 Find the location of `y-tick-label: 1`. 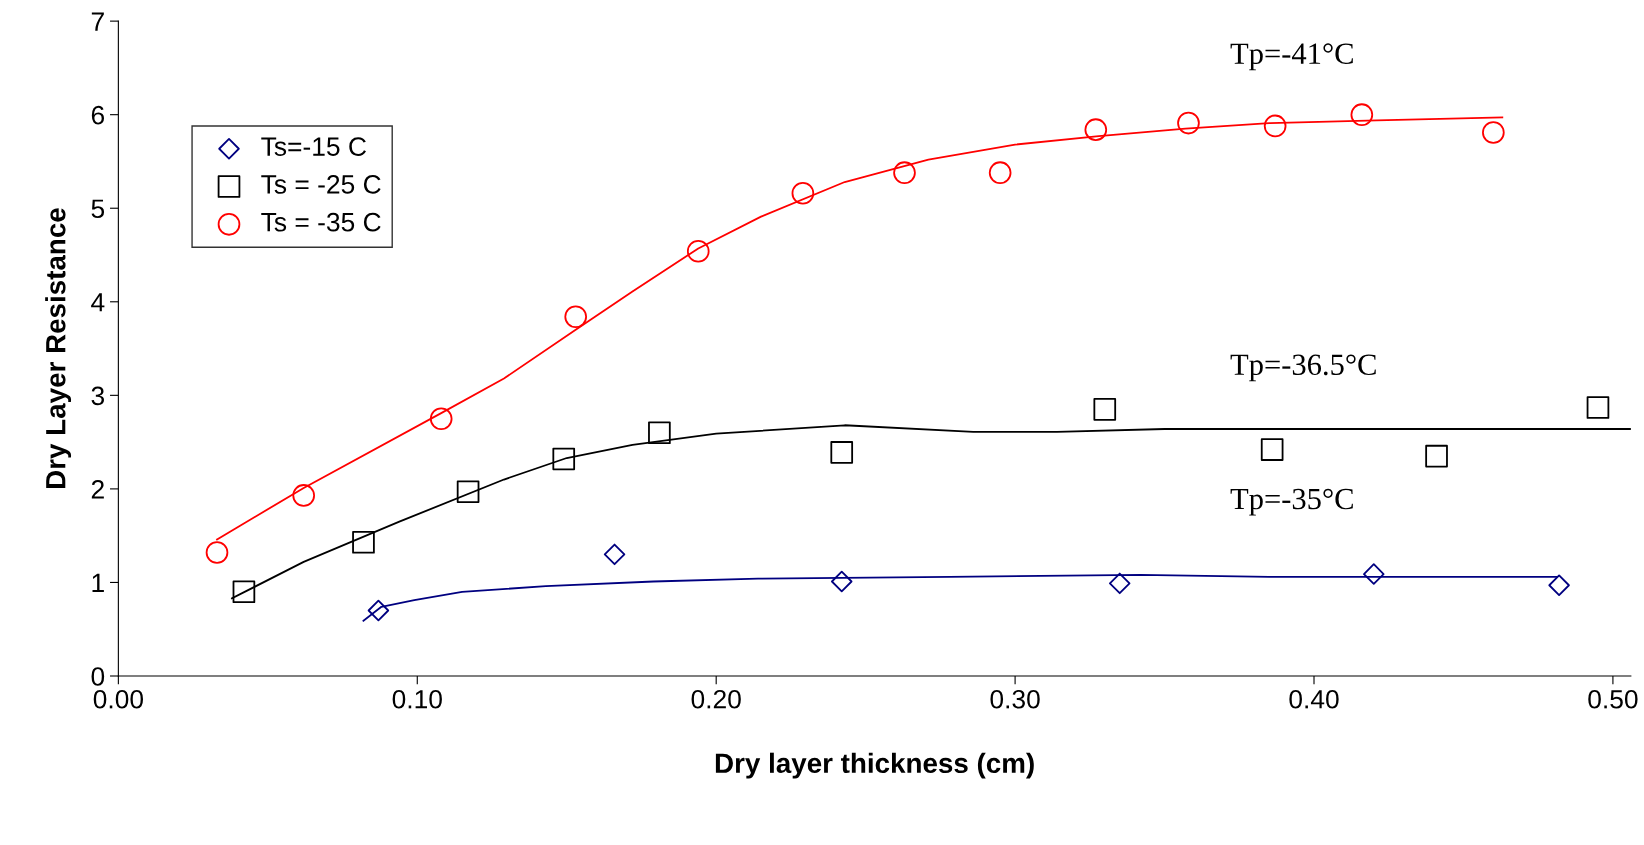

y-tick-label: 1 is located at coordinates (98, 583).